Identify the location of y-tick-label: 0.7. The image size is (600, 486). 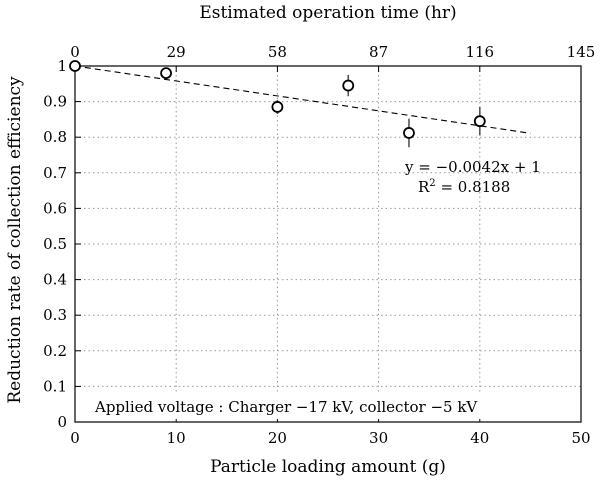
(55, 173).